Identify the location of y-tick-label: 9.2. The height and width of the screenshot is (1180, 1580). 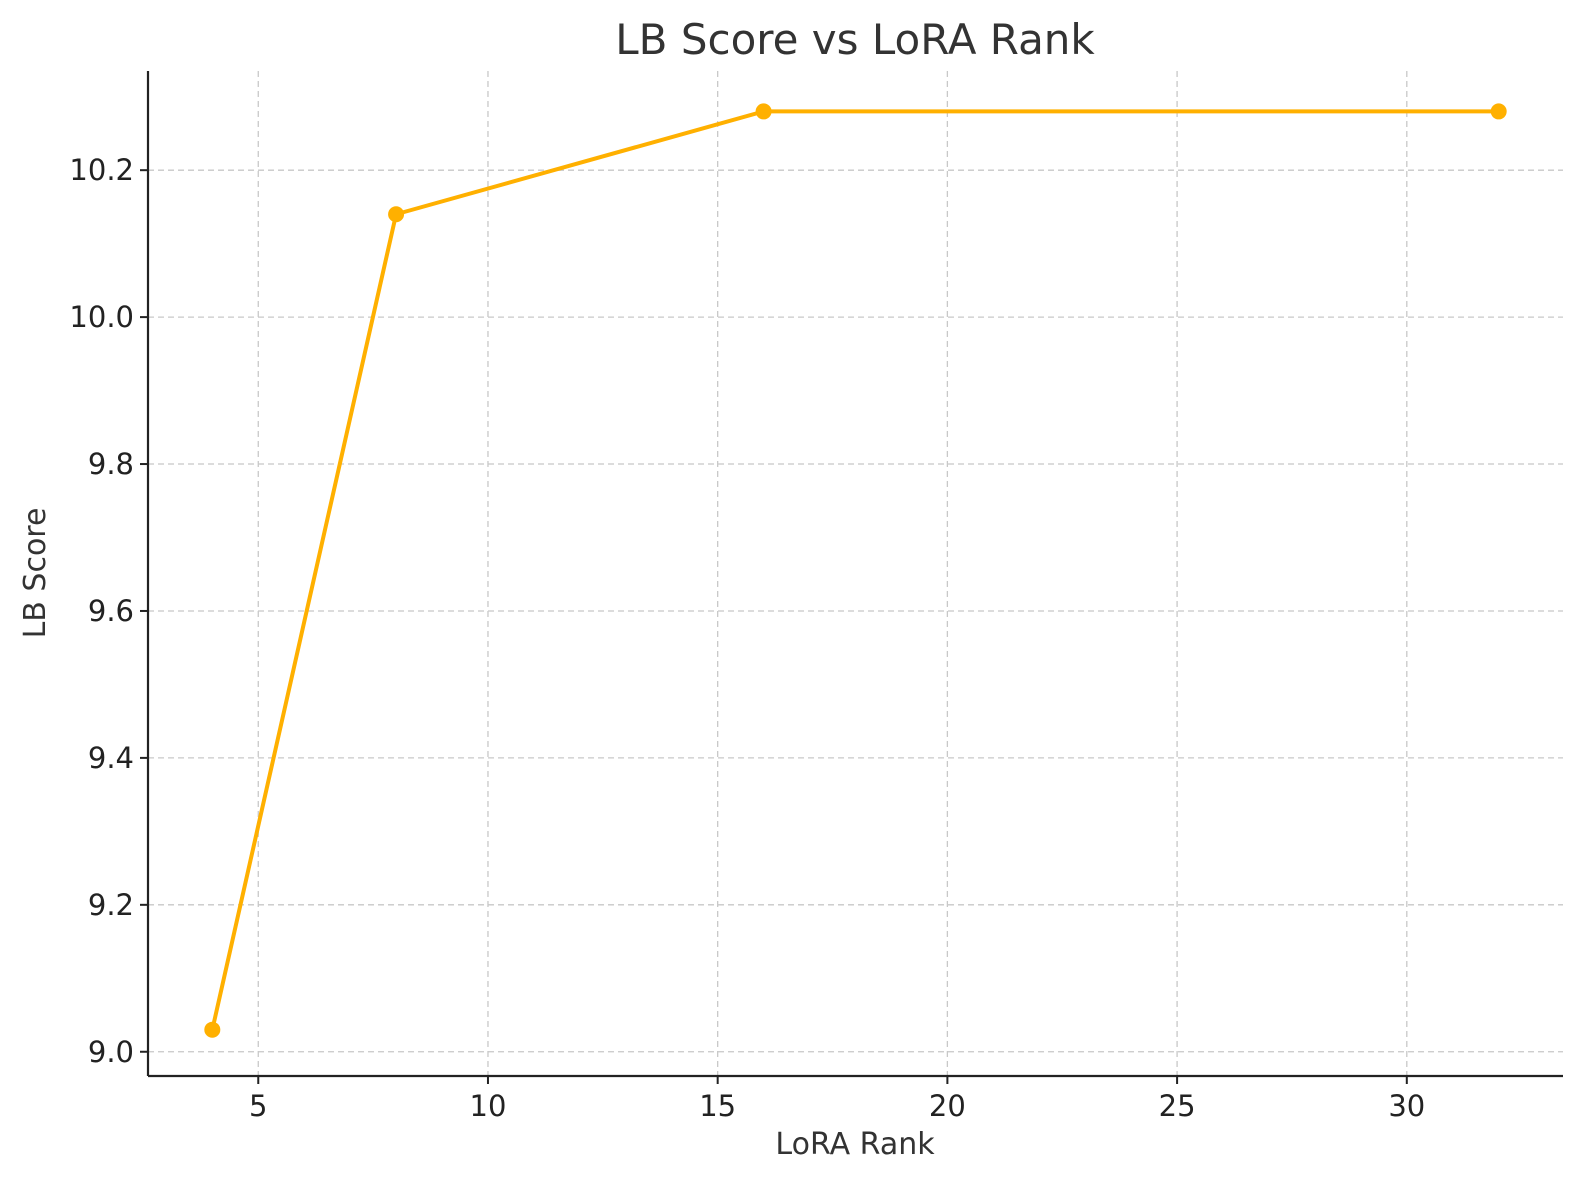
(111, 905).